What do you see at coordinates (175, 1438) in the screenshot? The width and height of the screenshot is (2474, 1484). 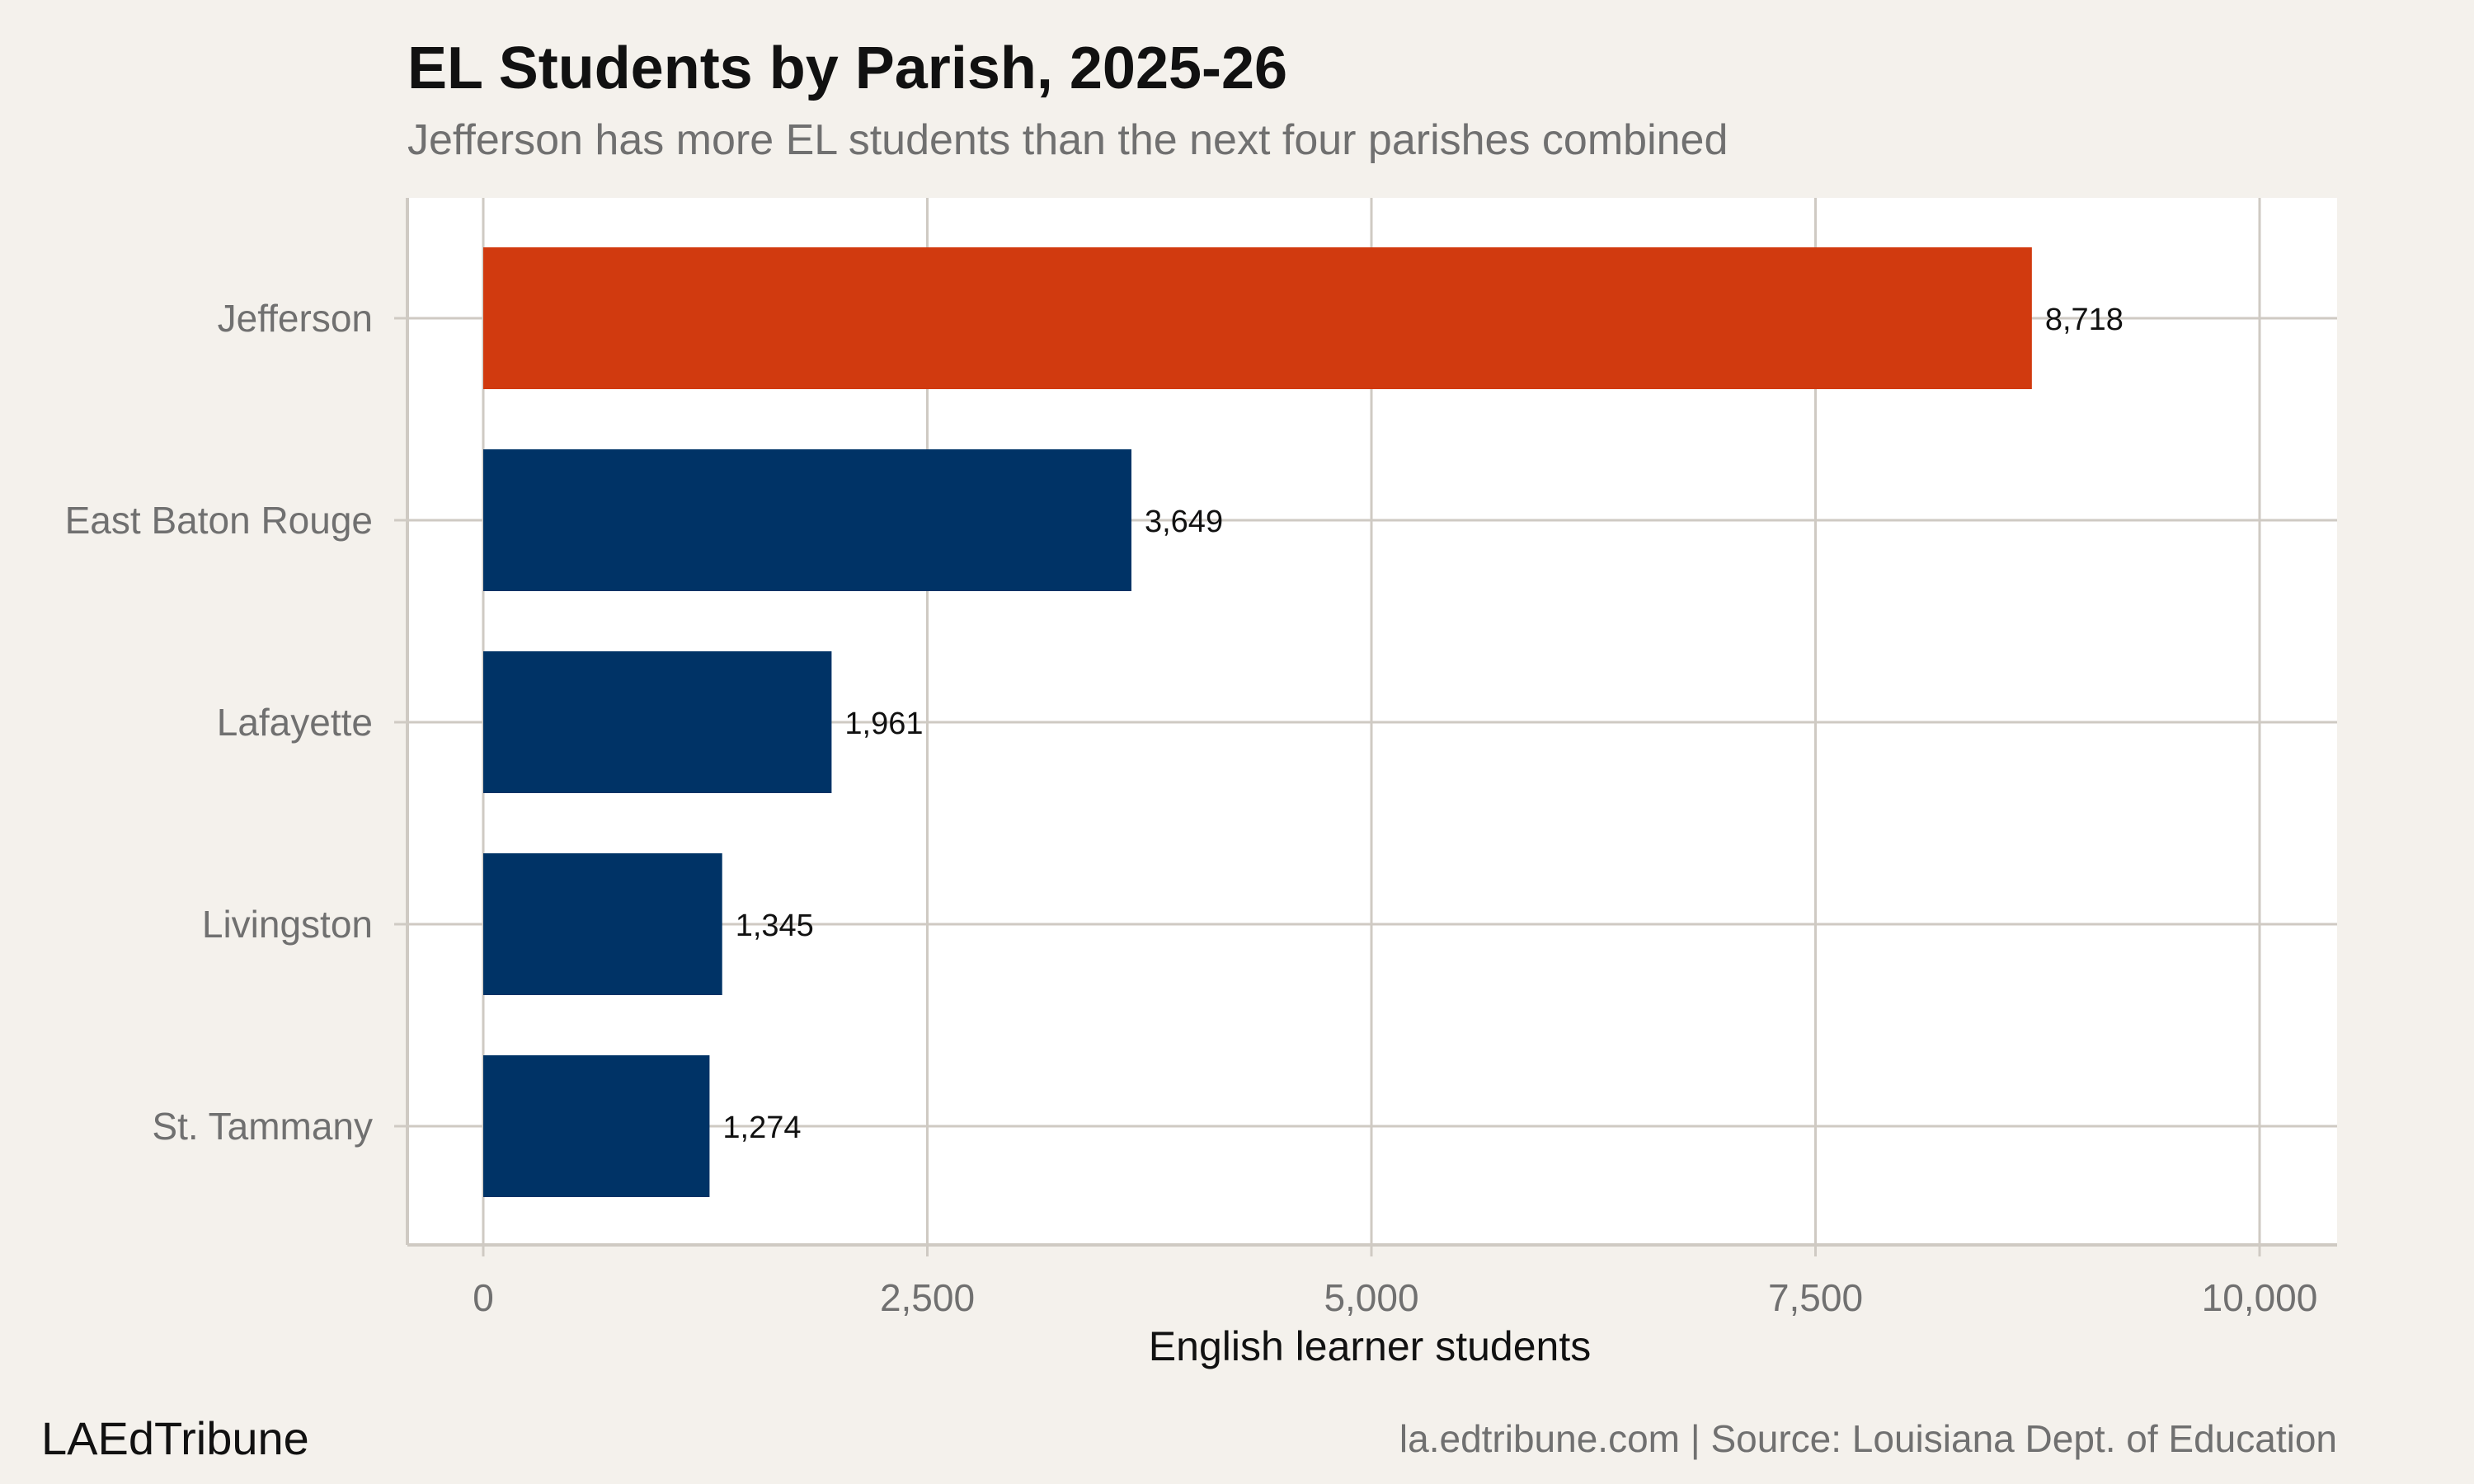 I see `brand-logo-text: LAEdTribune` at bounding box center [175, 1438].